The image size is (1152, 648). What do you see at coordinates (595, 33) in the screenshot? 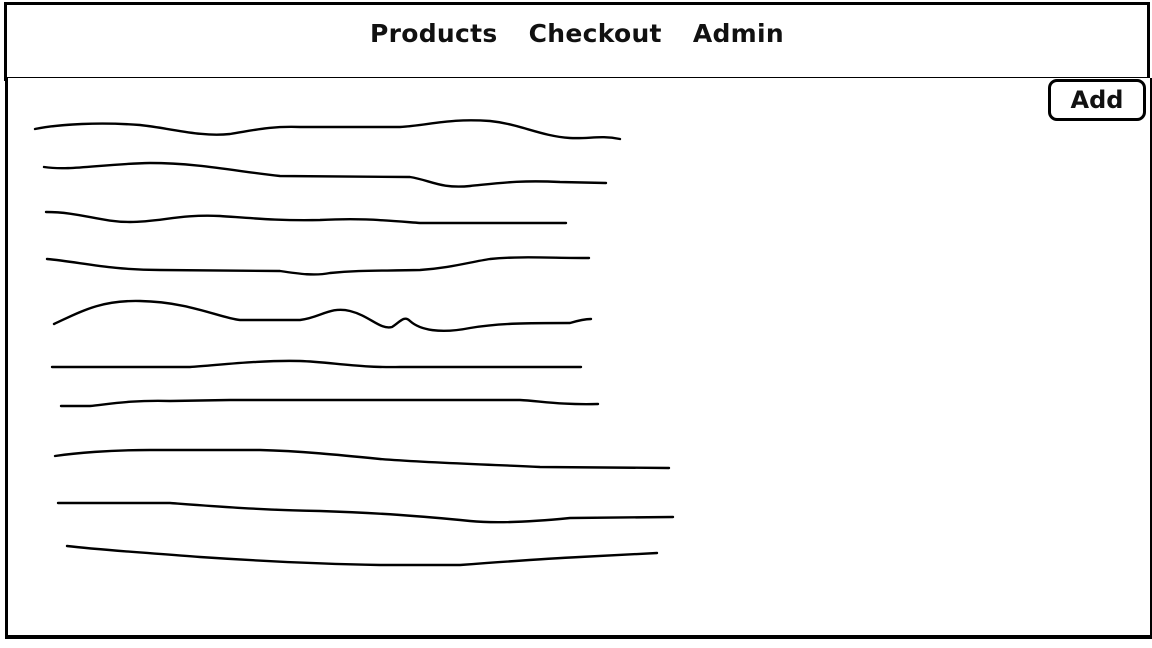
I see `nav-link-checkout: Checkout` at bounding box center [595, 33].